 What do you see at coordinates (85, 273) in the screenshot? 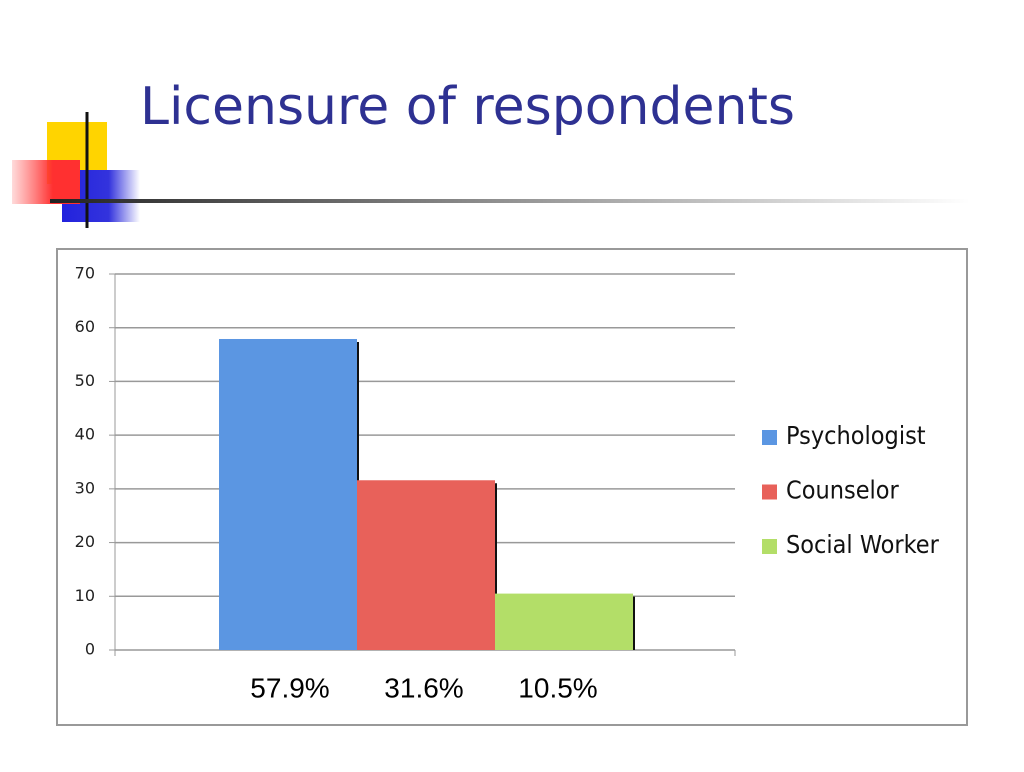
I see `y-tick-label: 70` at bounding box center [85, 273].